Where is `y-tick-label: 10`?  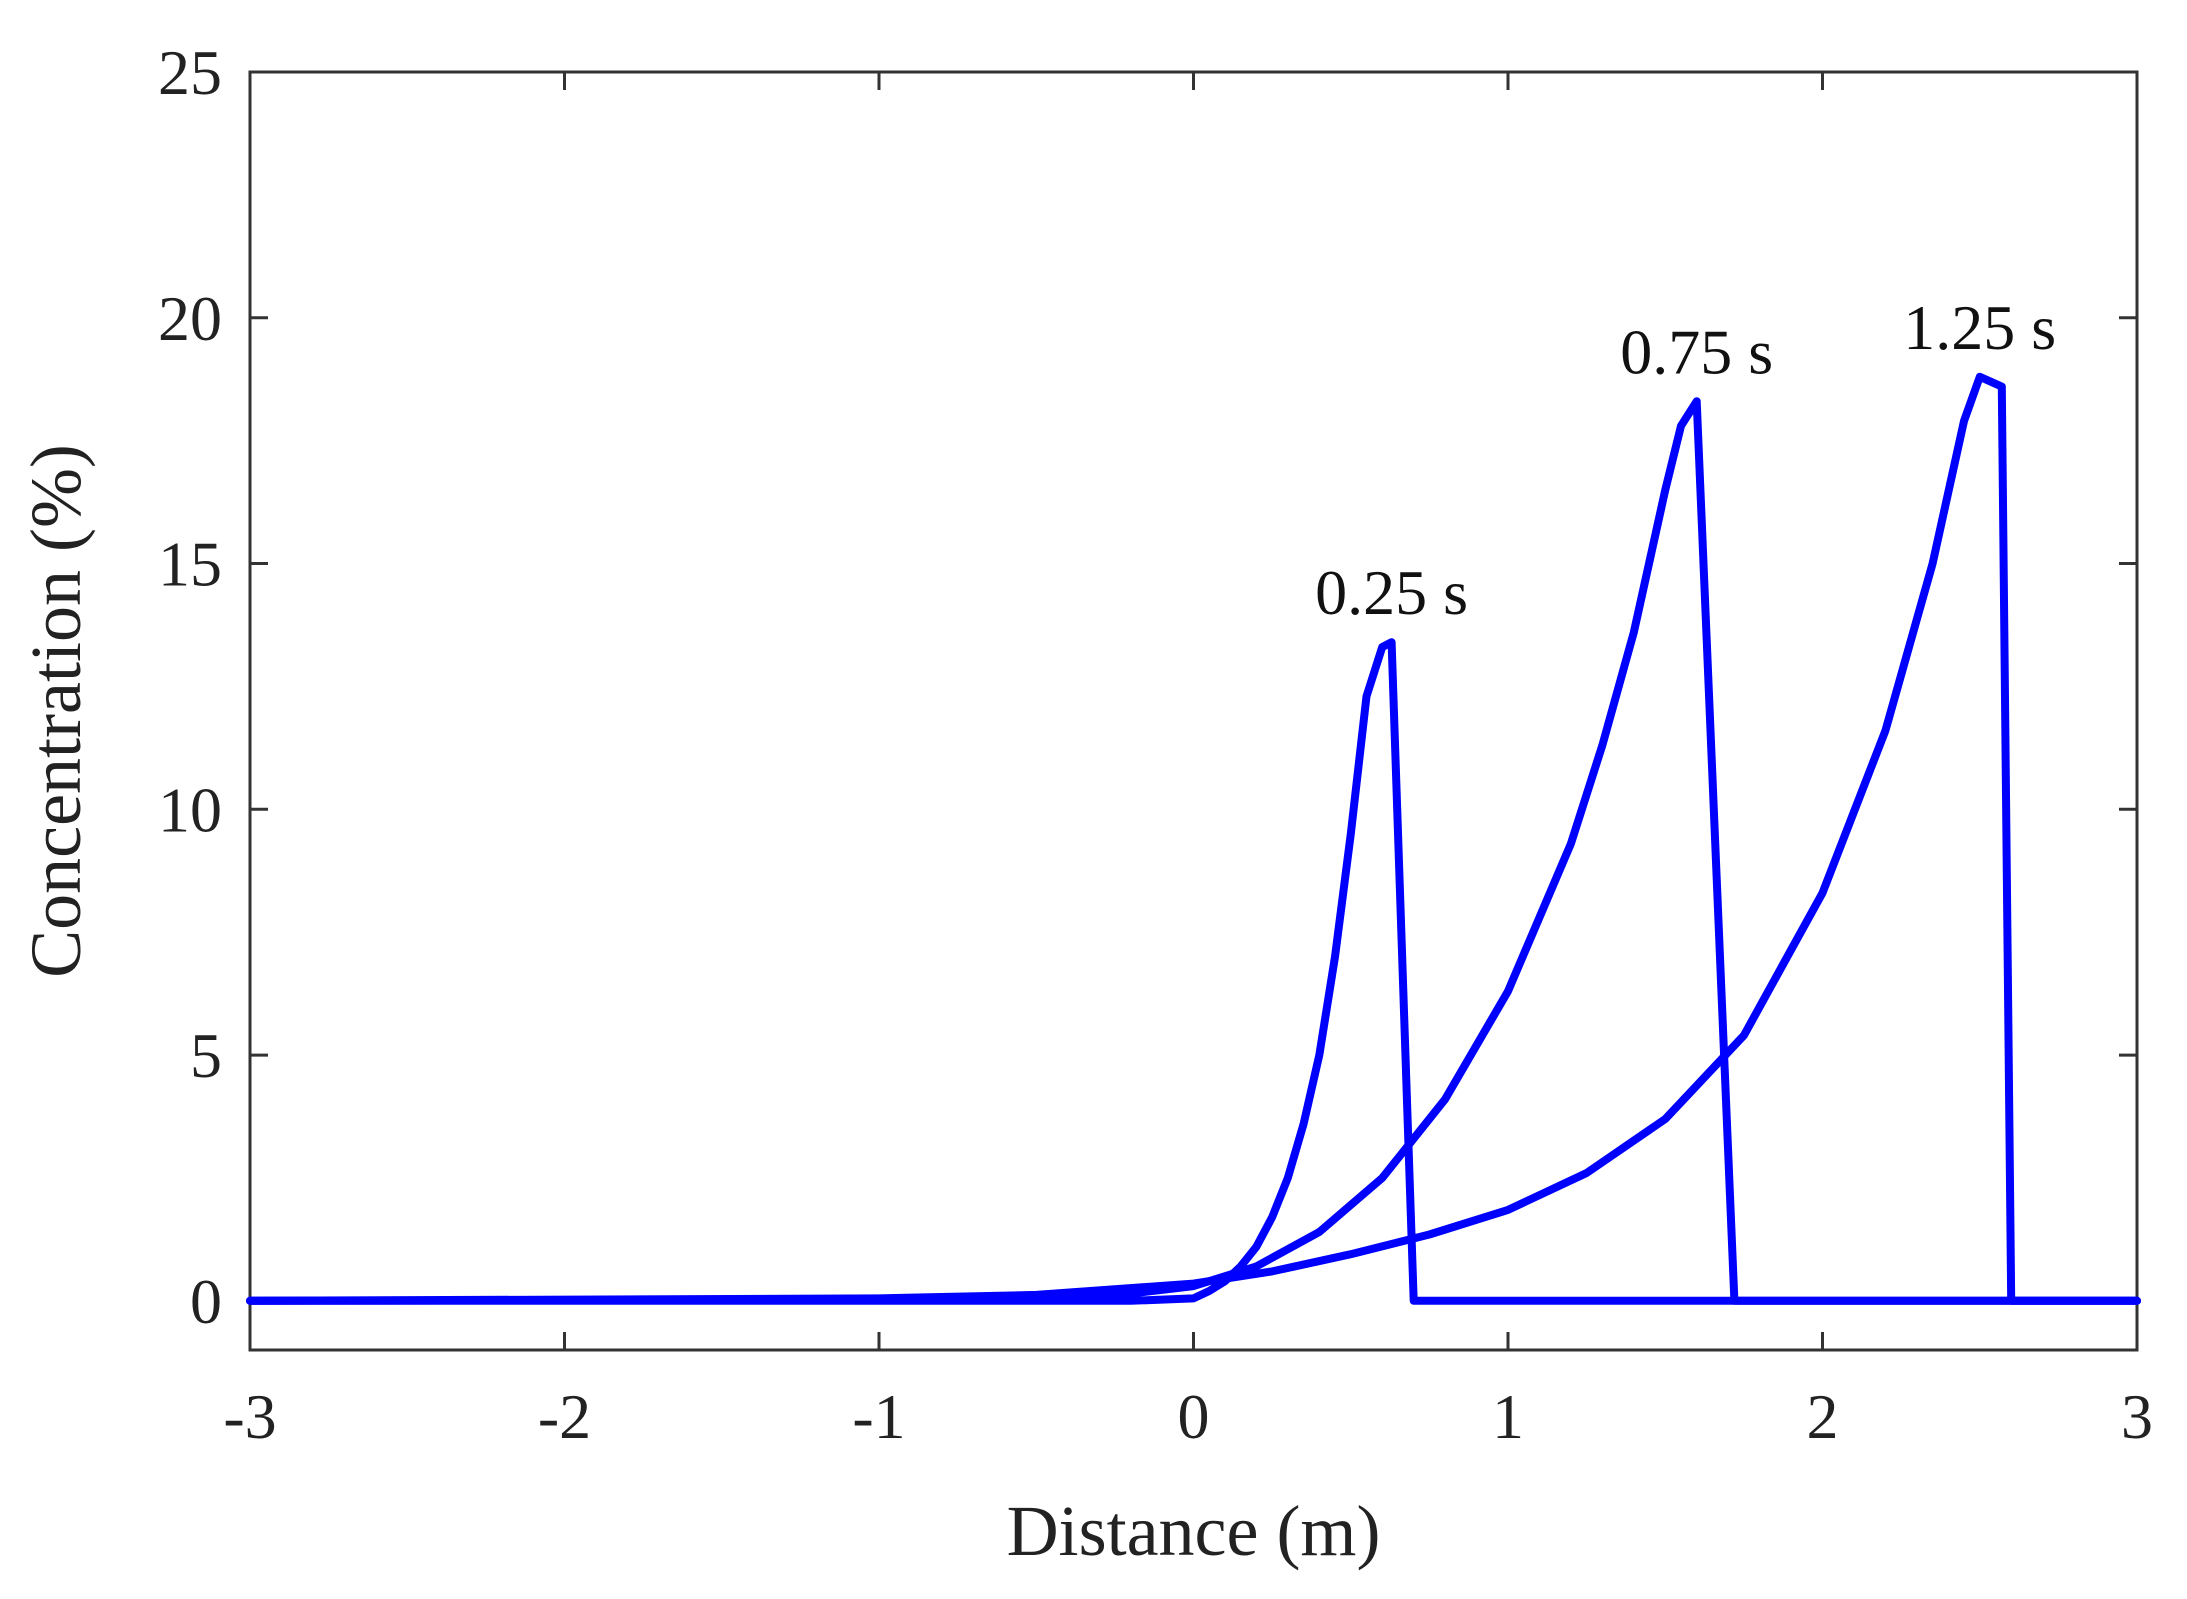 y-tick-label: 10 is located at coordinates (190, 809).